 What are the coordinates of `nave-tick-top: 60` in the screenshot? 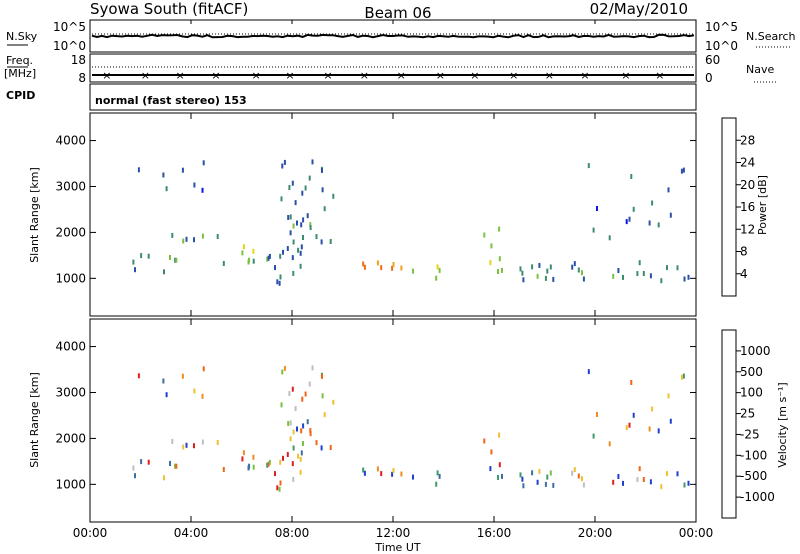 It's located at (712, 60).